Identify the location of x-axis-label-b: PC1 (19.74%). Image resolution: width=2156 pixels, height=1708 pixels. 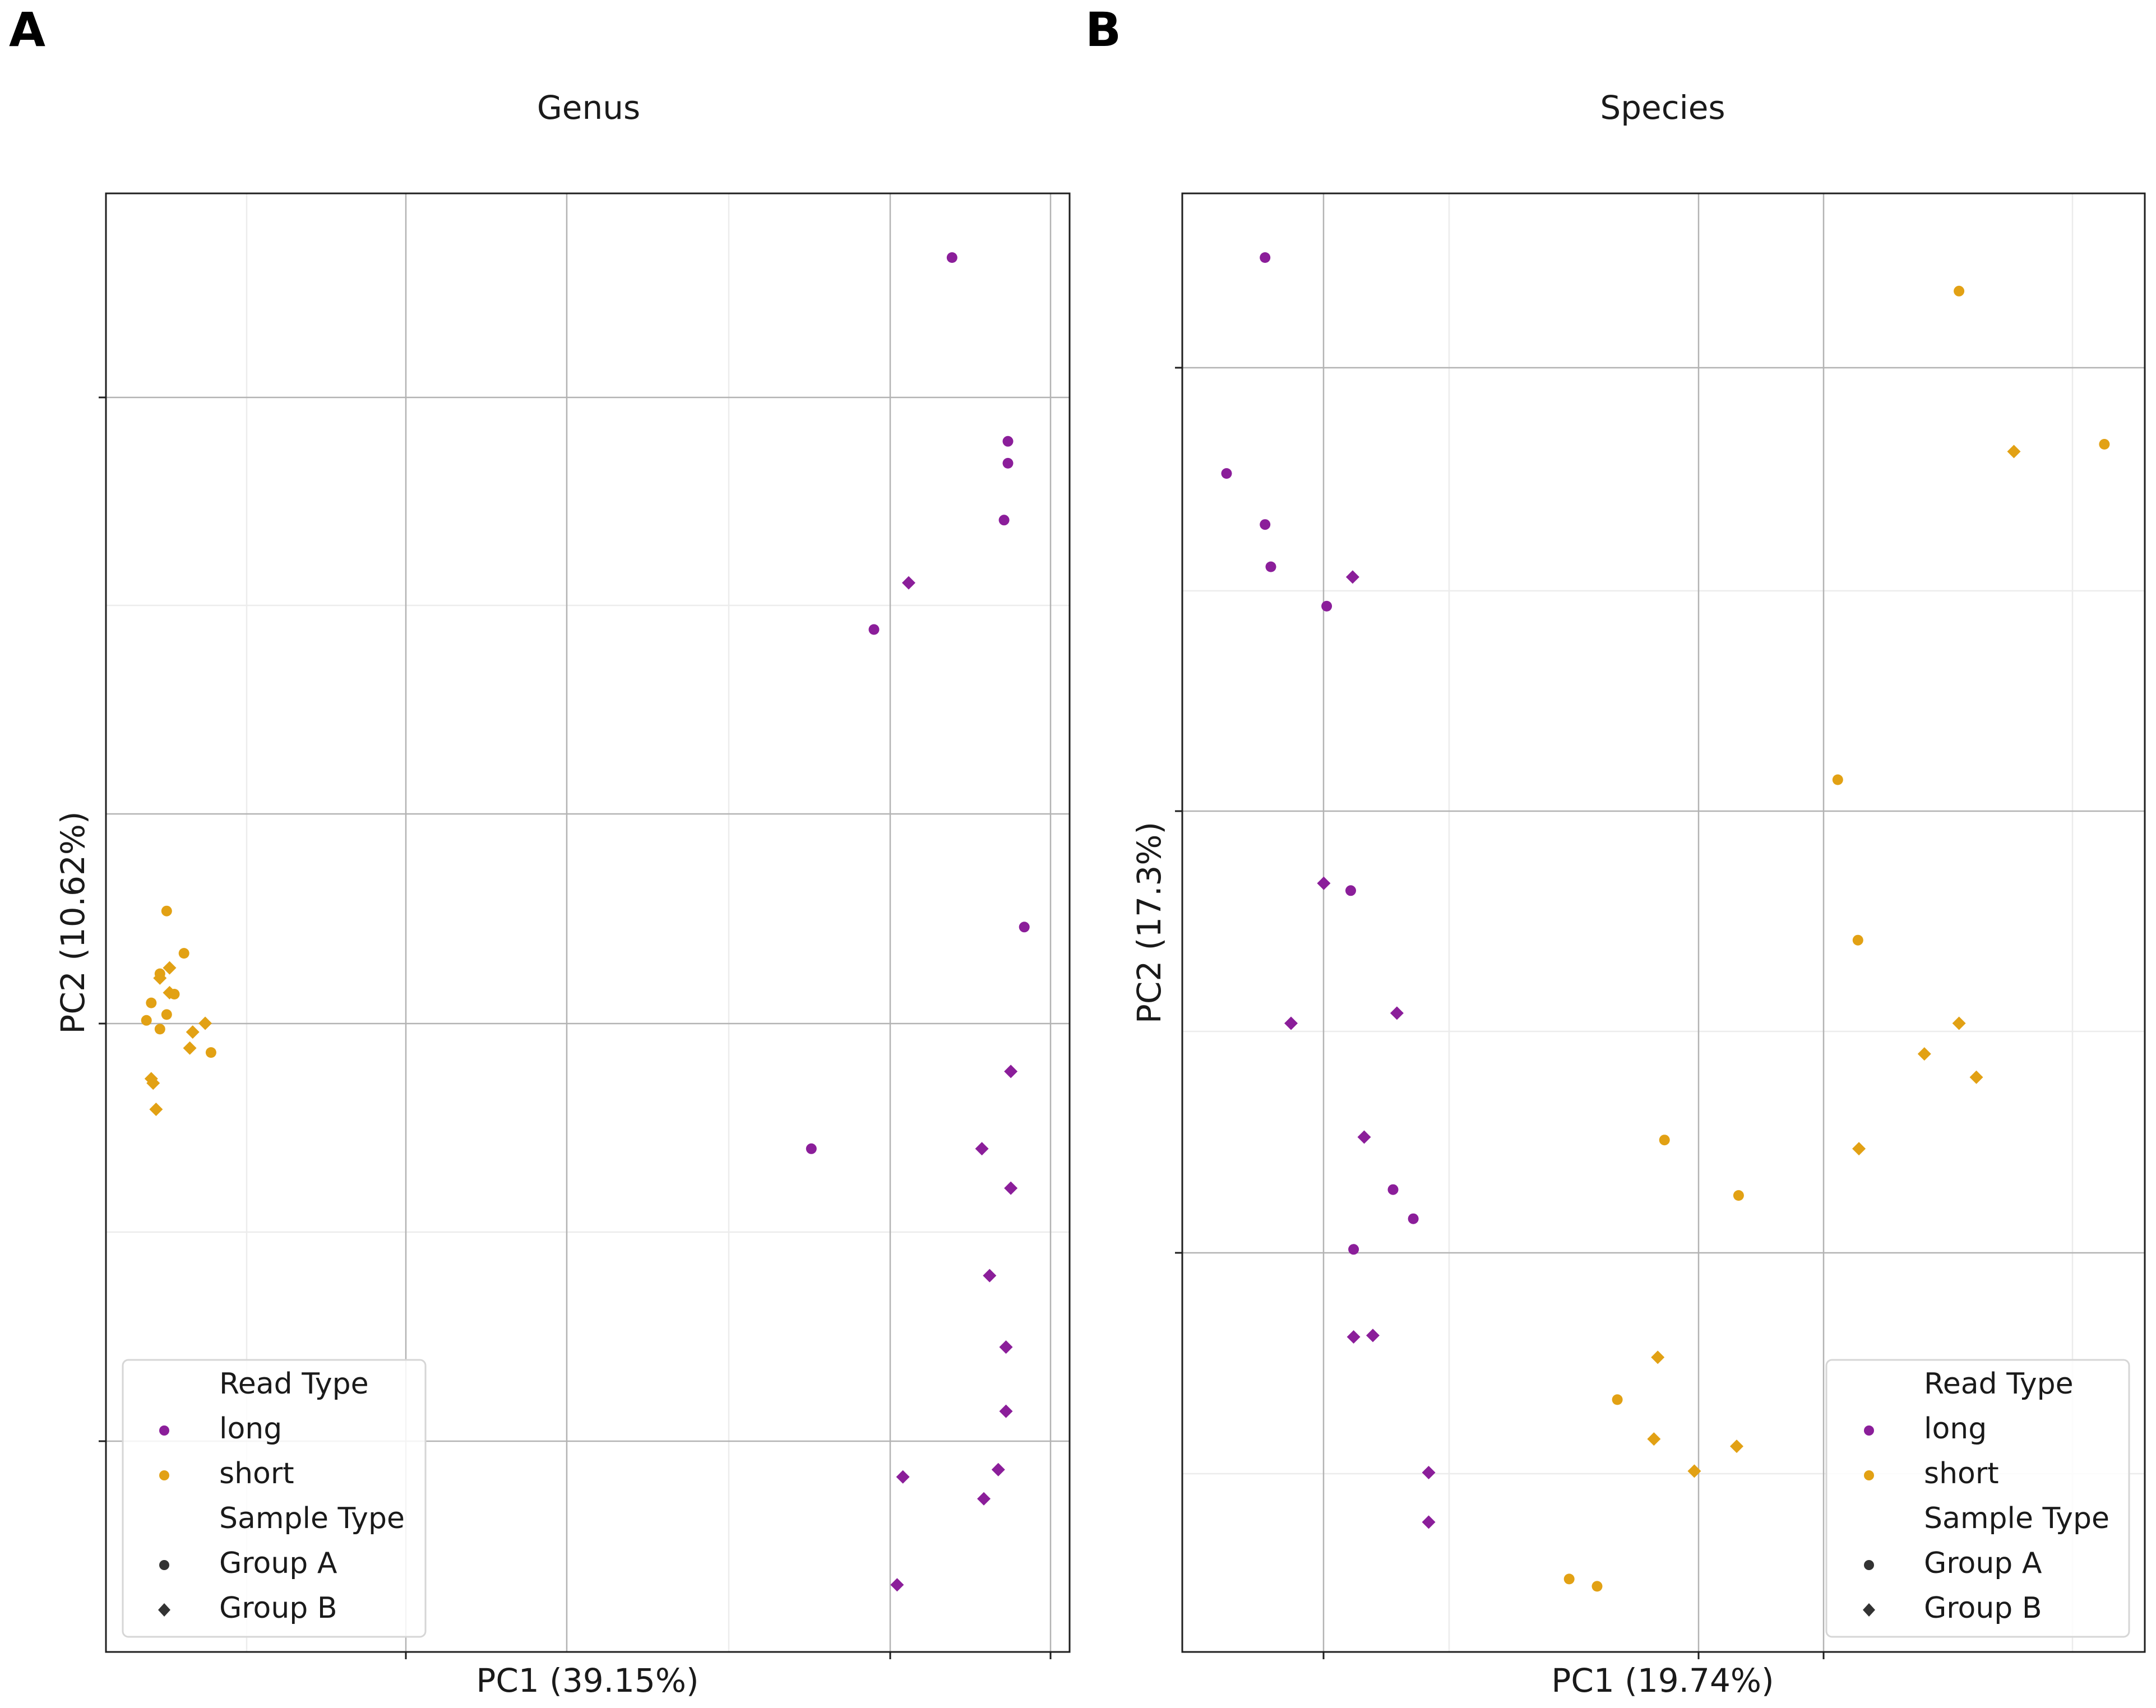
(1662, 1680).